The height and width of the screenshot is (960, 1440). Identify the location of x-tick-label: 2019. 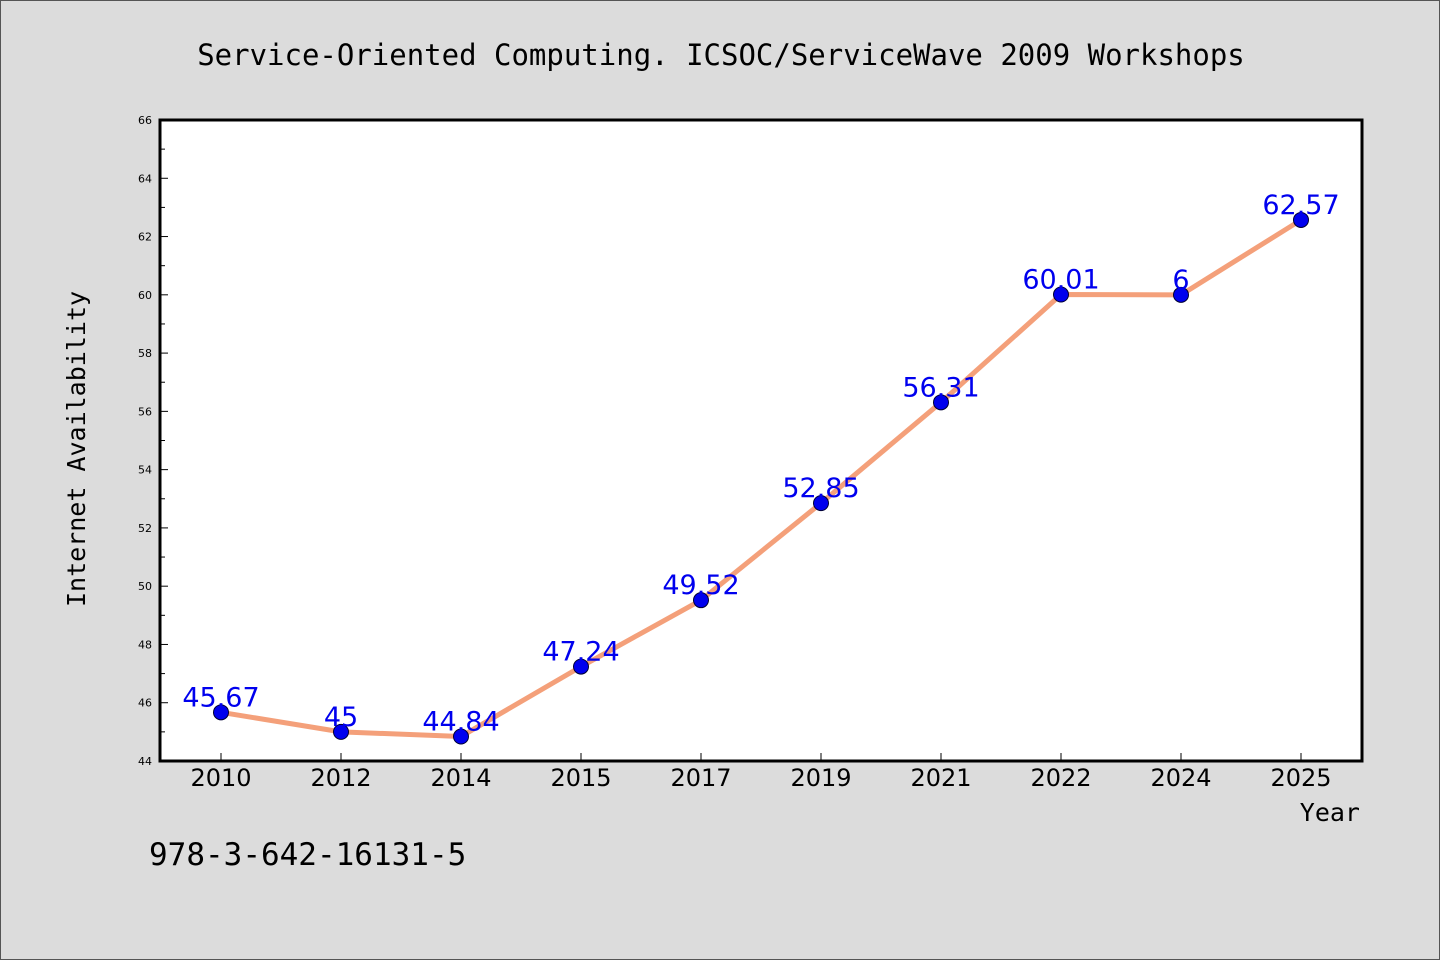
(820, 778).